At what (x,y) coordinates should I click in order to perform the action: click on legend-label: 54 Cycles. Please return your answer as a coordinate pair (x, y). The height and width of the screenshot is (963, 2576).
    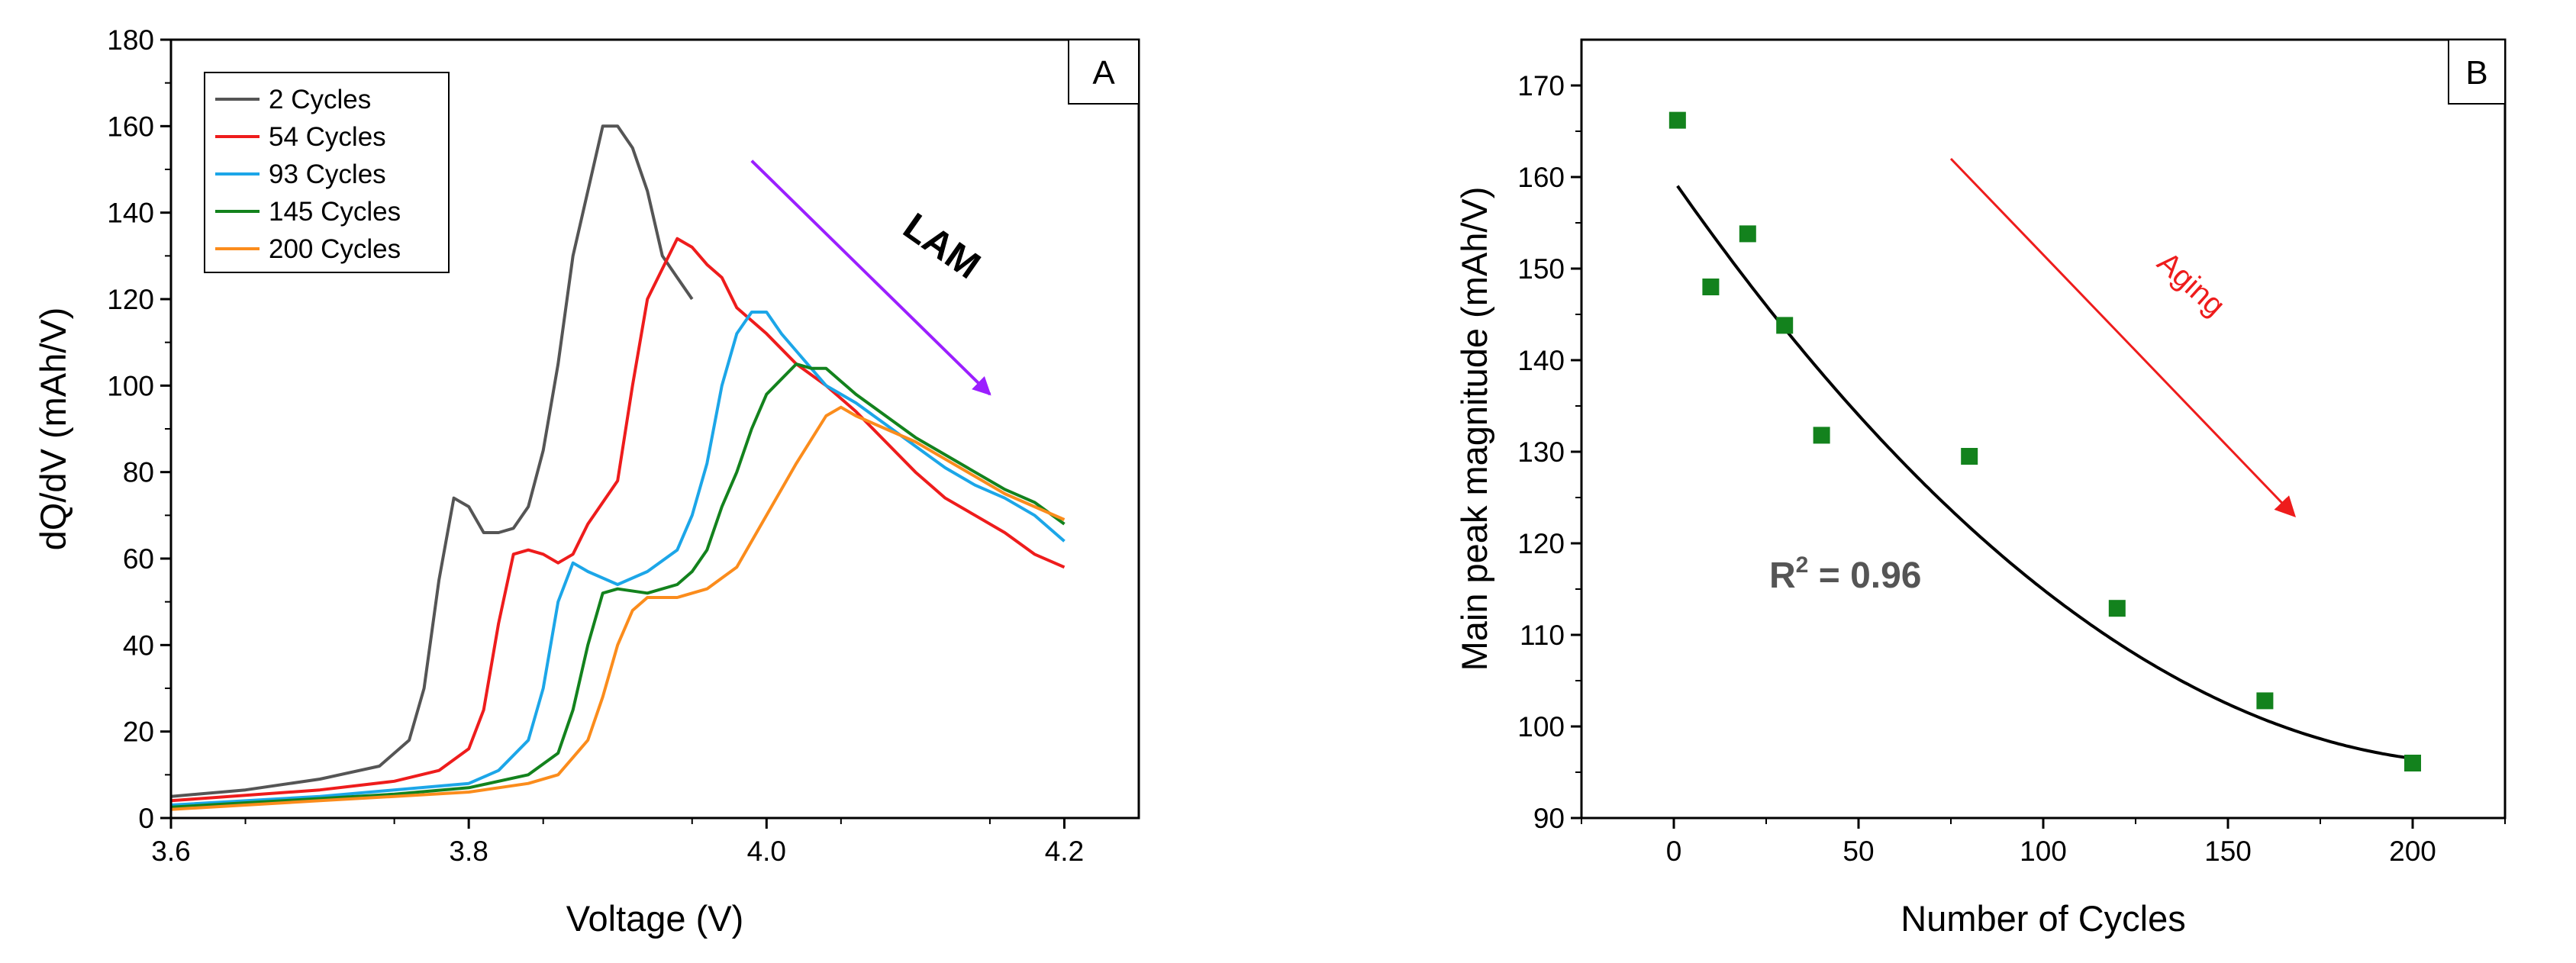
    Looking at the image, I should click on (328, 137).